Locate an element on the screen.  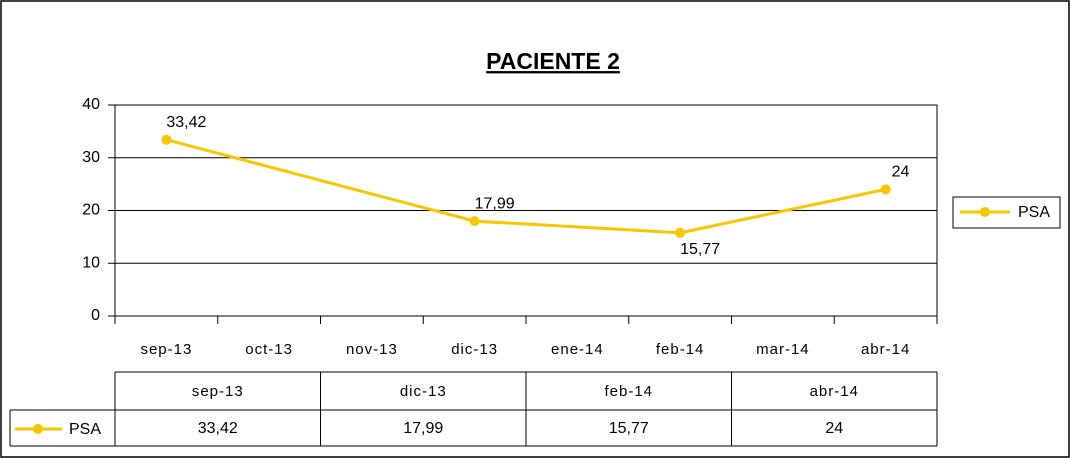
legend-label: PSA is located at coordinates (1034, 212).